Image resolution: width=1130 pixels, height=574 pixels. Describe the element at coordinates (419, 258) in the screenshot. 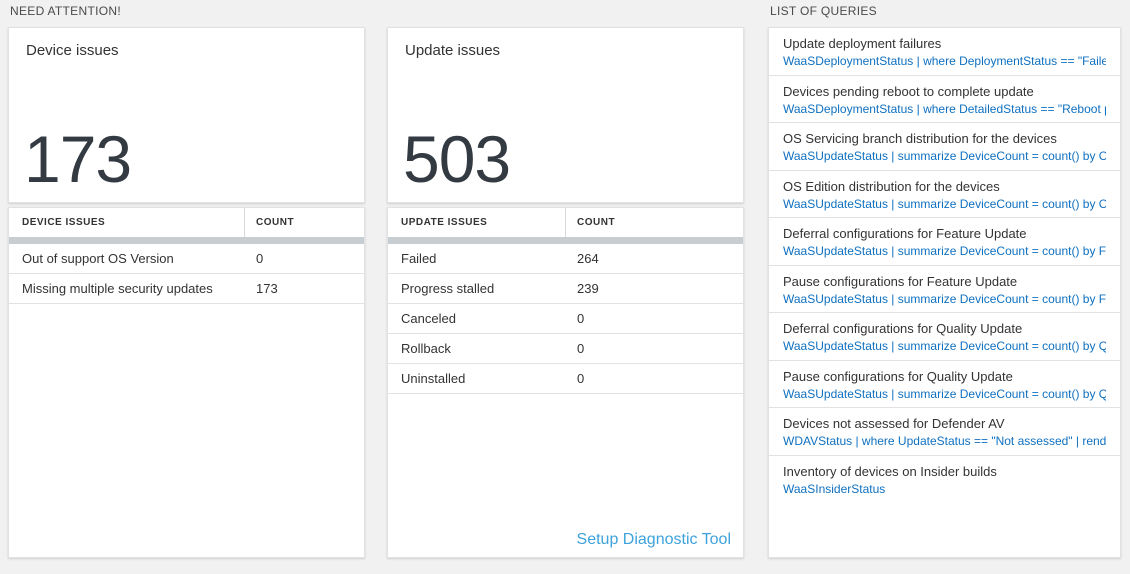

I see `row-label: Failed` at that location.